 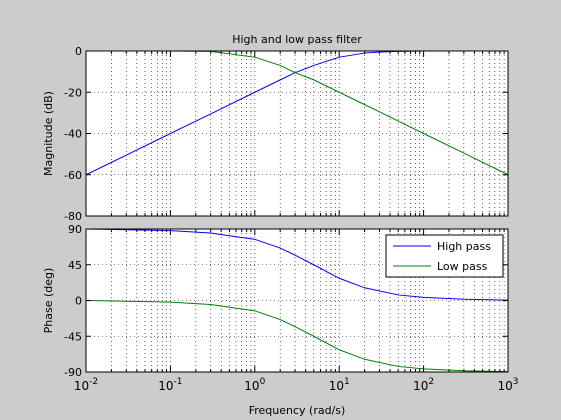 I want to click on legend-label-high-pass: High pass, so click(x=464, y=246).